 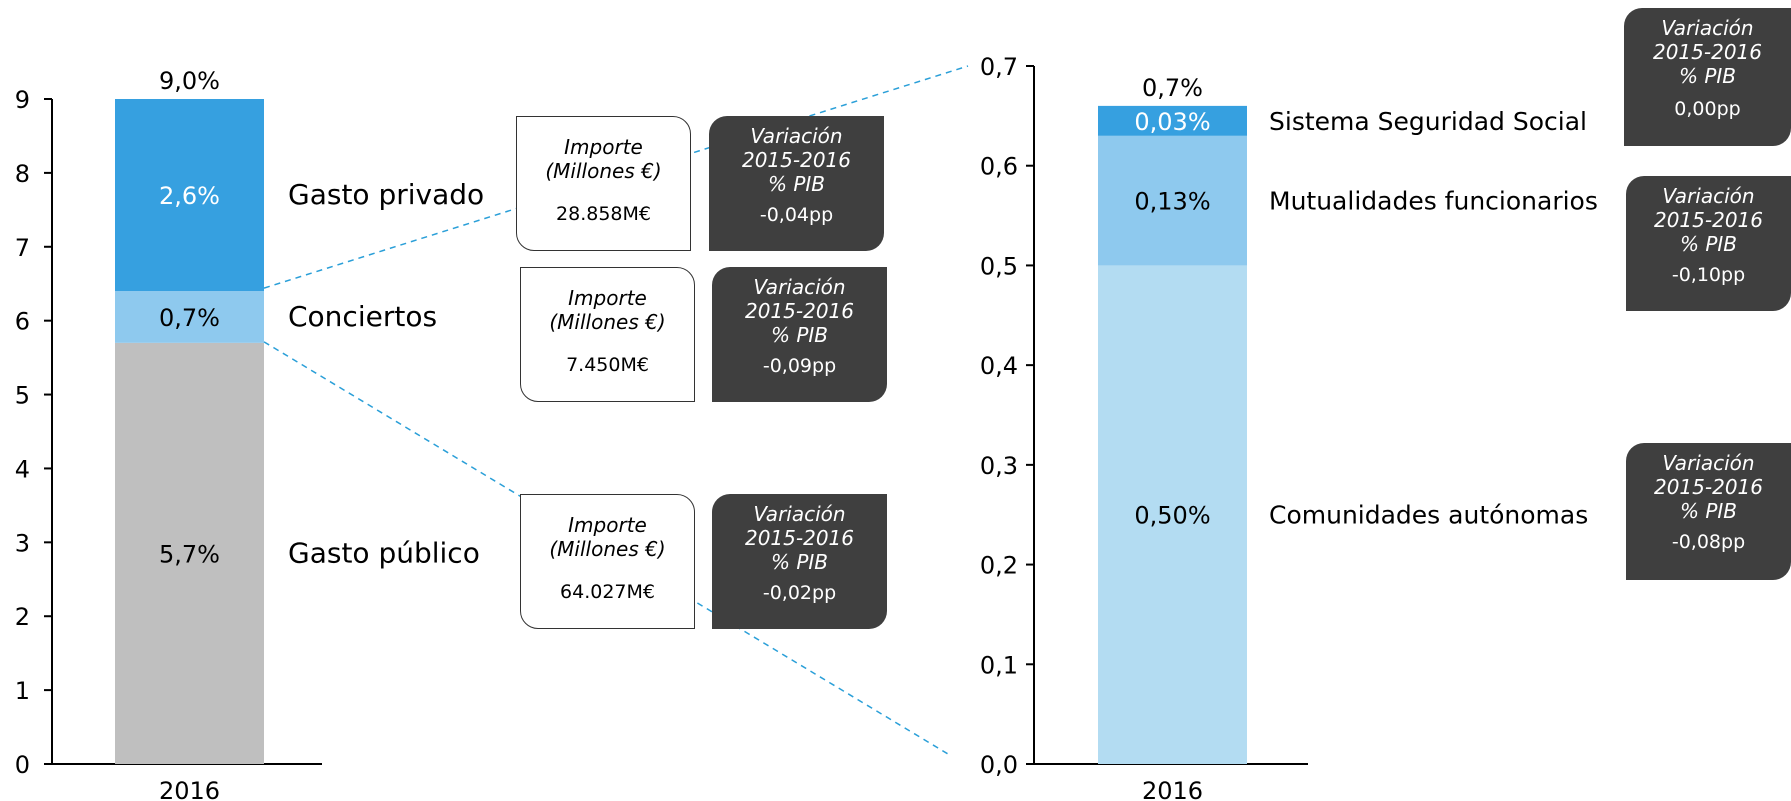 I want to click on left-bar-gasto-p-blico, so click(x=189, y=553).